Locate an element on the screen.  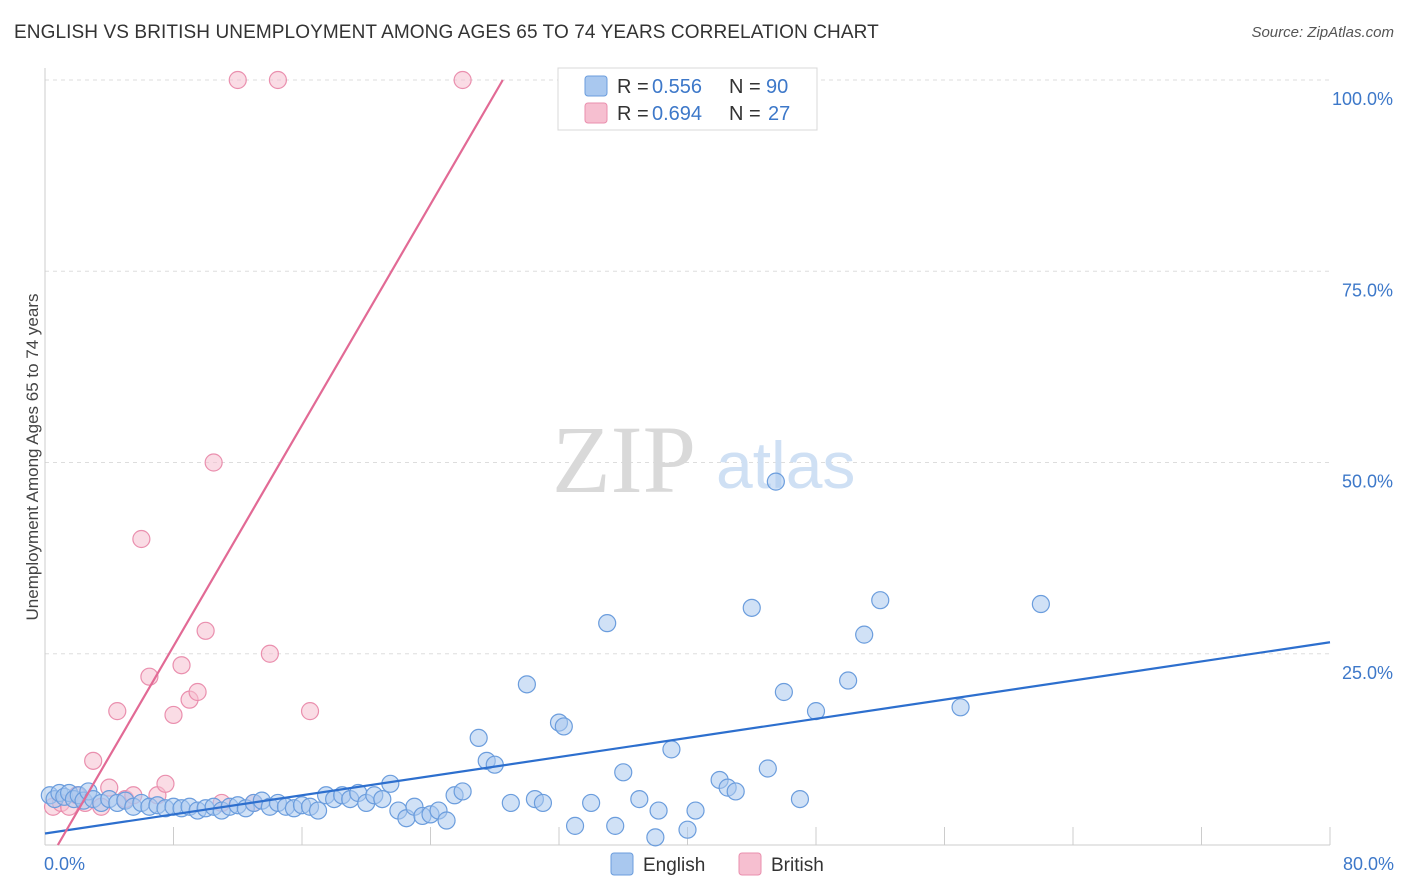
watermark: ZIP atlas is located at coordinates (703, 459).